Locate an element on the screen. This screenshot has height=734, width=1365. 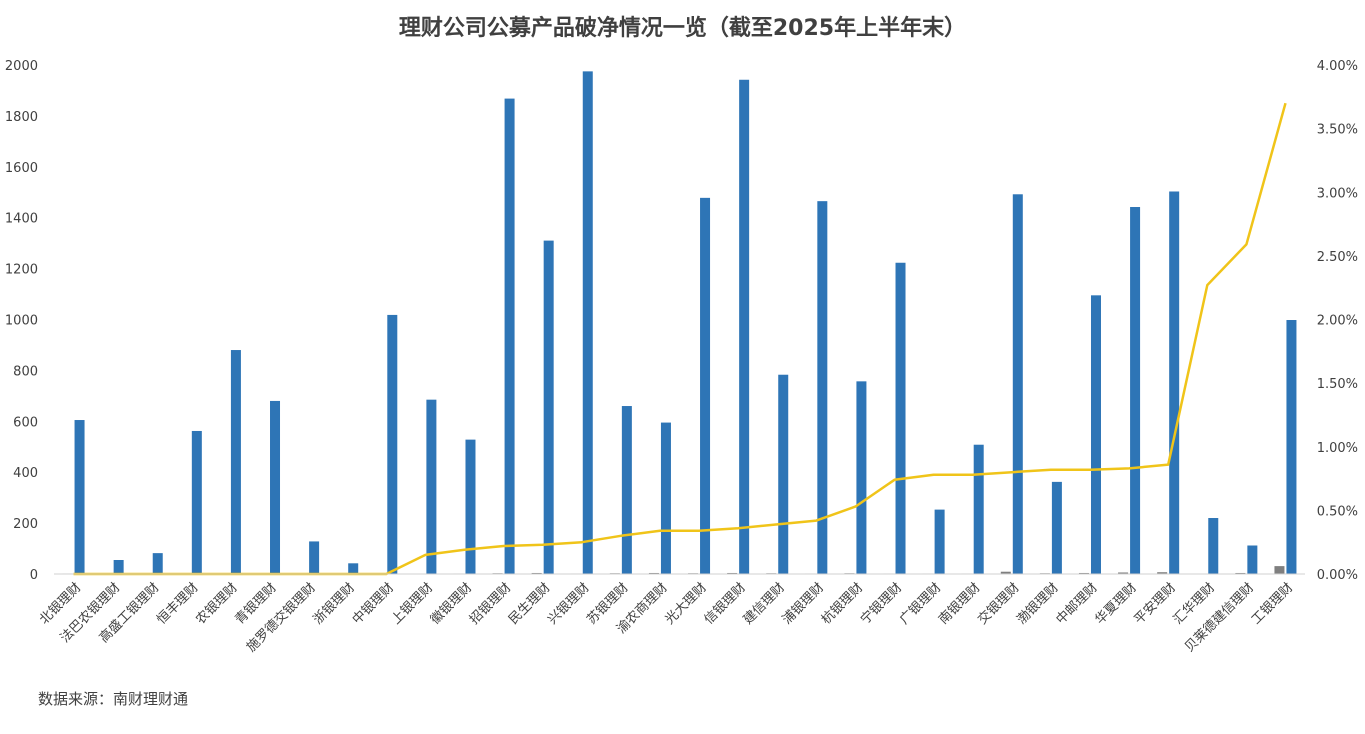
y-left-tick-label: 1000 is located at coordinates (21, 321).